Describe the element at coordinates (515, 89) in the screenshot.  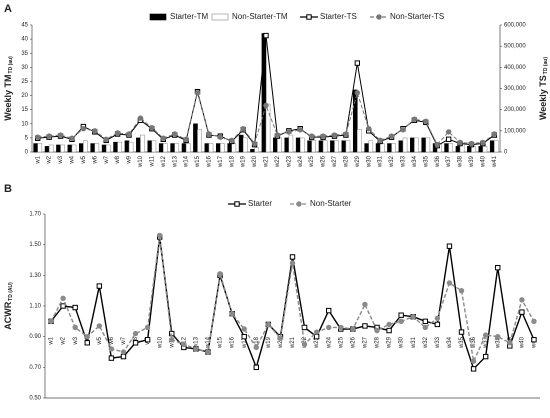
I see `y2-tick-label: 300,000` at that location.